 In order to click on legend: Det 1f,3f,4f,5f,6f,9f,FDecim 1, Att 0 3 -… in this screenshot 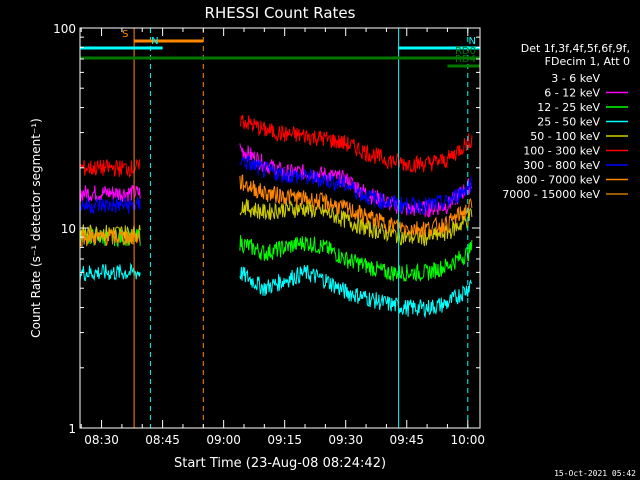, I will do `click(566, 121)`.